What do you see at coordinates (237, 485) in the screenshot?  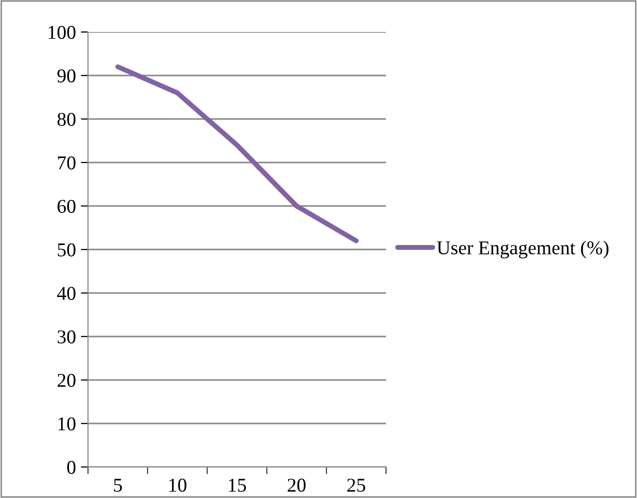 I see `x-tick-label: 15` at bounding box center [237, 485].